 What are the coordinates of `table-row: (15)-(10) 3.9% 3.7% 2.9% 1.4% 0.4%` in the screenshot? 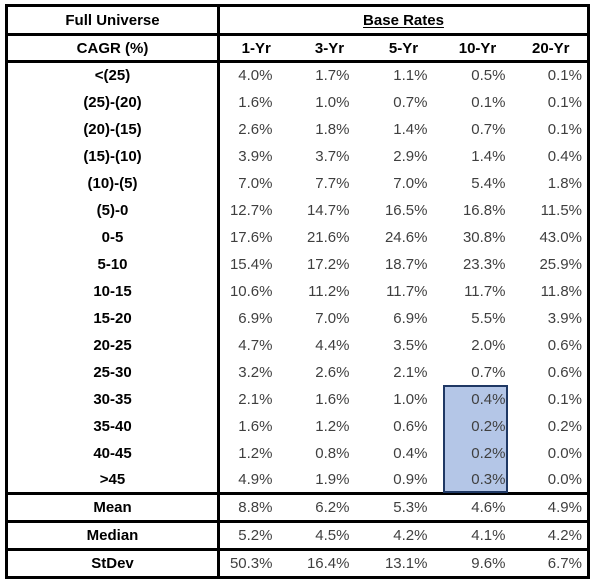 It's located at (297, 156).